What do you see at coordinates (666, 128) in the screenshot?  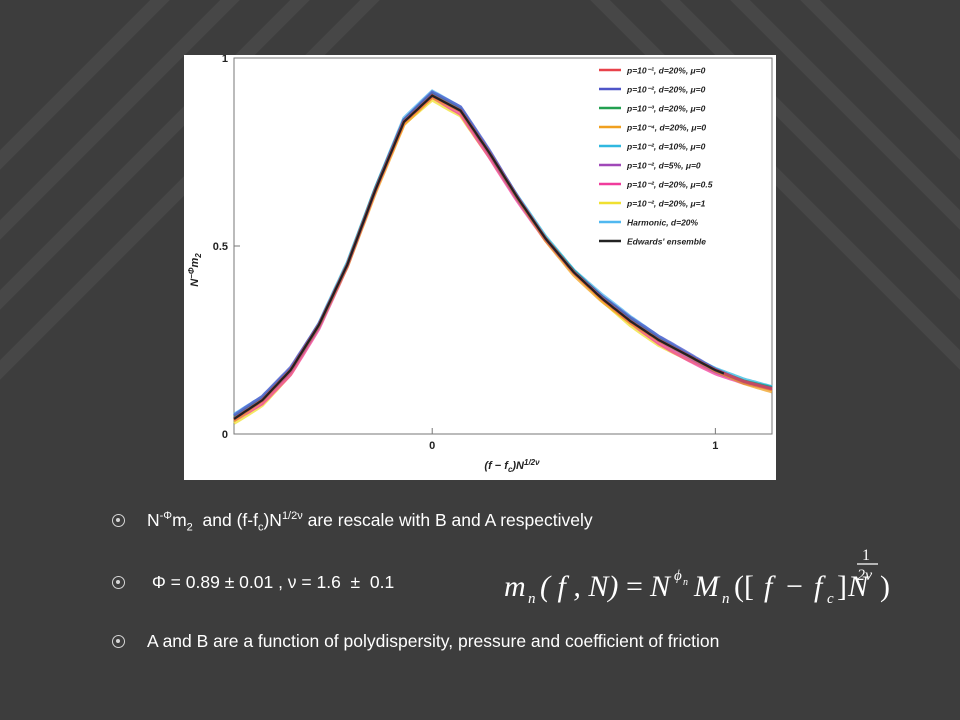 I see `legend-label: p=10⁻⁴, d=20%, μ=0` at bounding box center [666, 128].